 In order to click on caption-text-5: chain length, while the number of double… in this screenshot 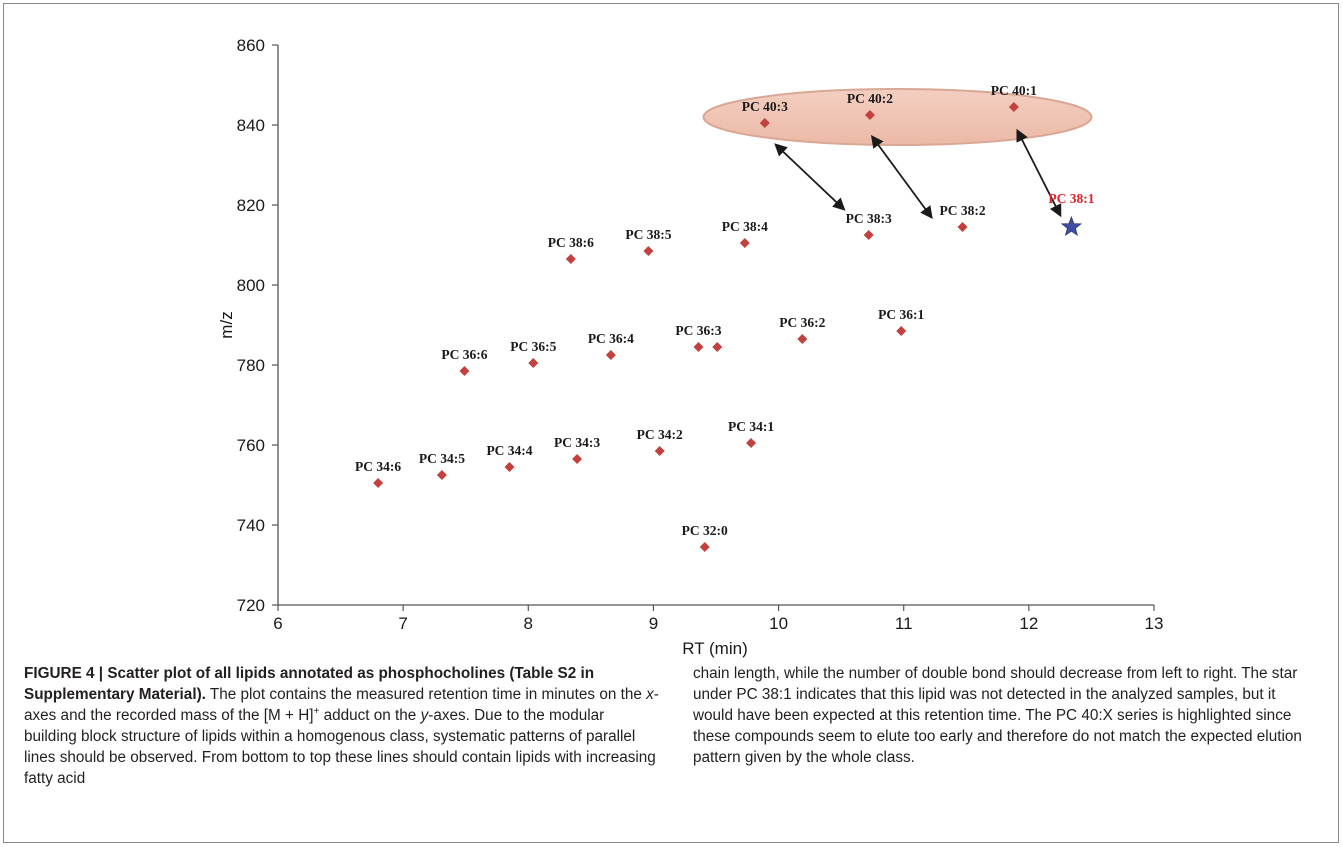, I will do `click(997, 715)`.